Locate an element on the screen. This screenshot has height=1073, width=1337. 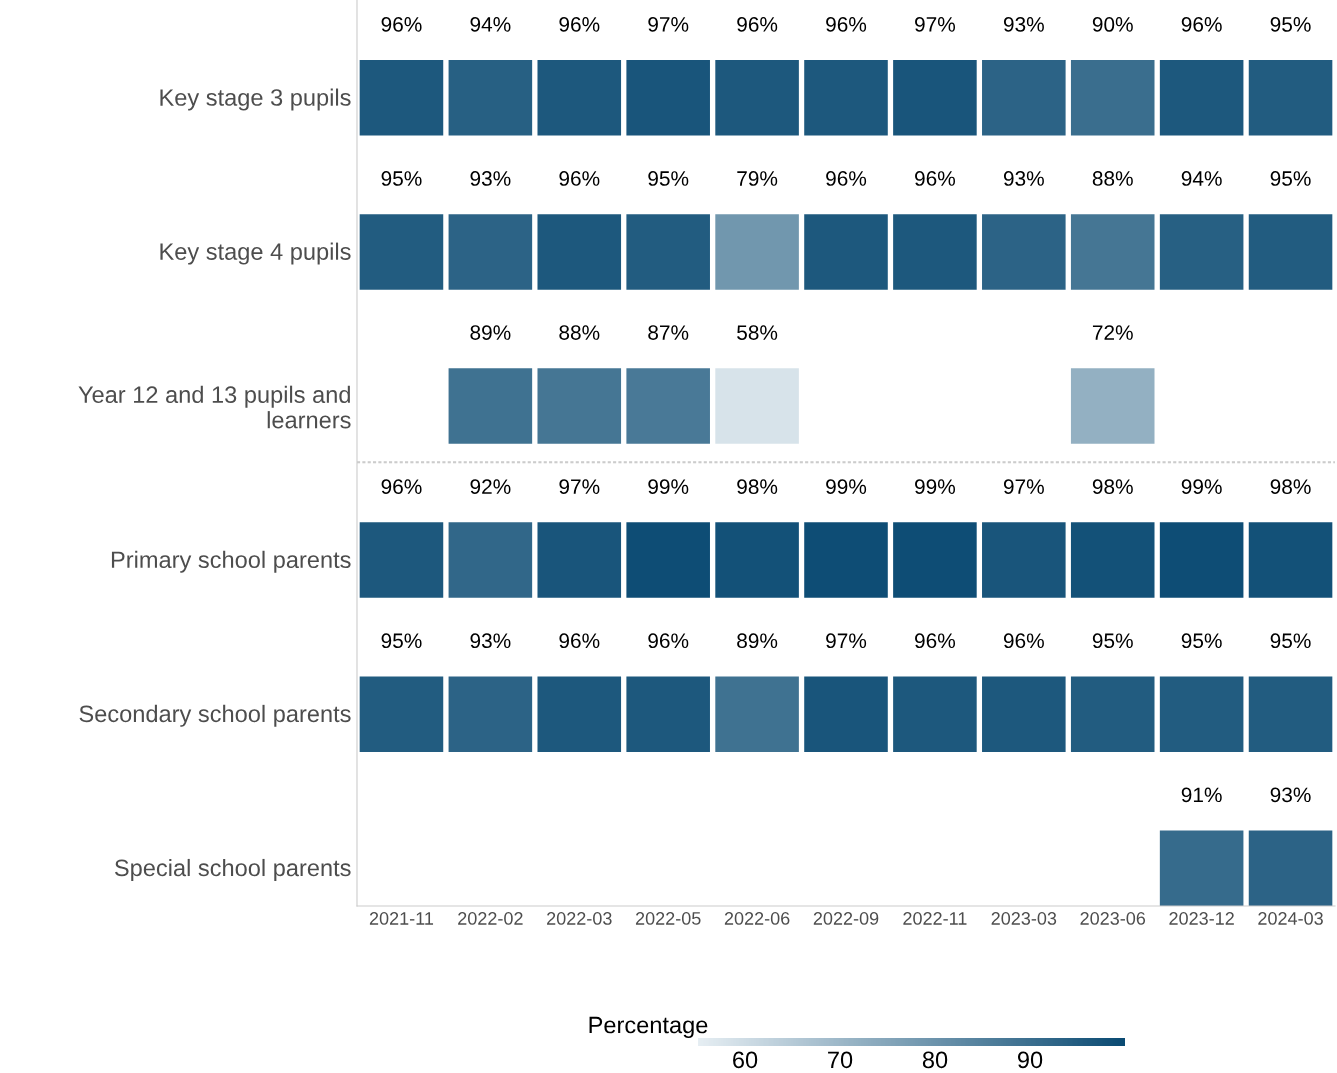
data-label: 92% is located at coordinates (490, 487).